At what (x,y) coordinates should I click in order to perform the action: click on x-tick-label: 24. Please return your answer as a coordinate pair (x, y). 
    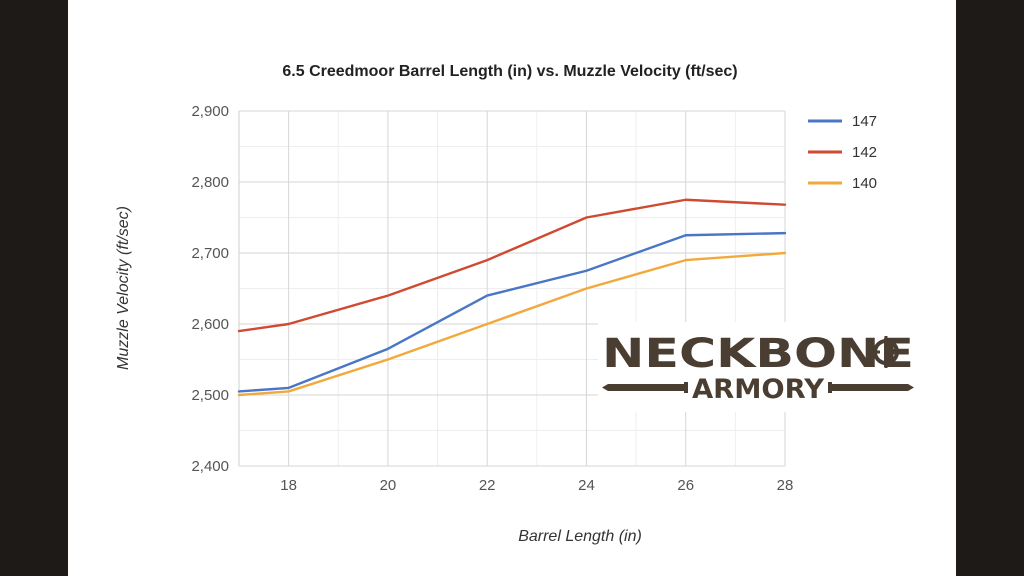
    Looking at the image, I should click on (586, 485).